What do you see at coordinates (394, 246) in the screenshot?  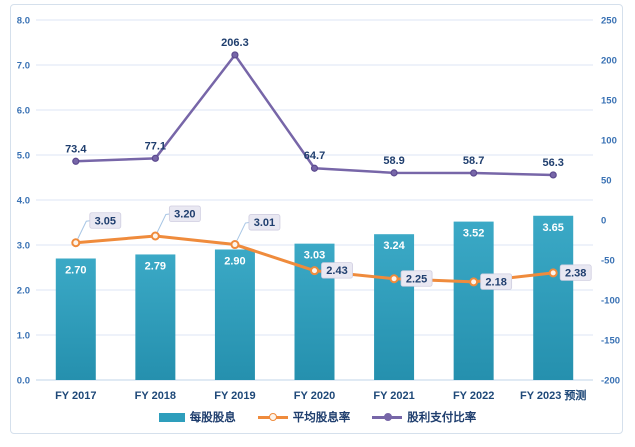 I see `bar-label: 3.24` at bounding box center [394, 246].